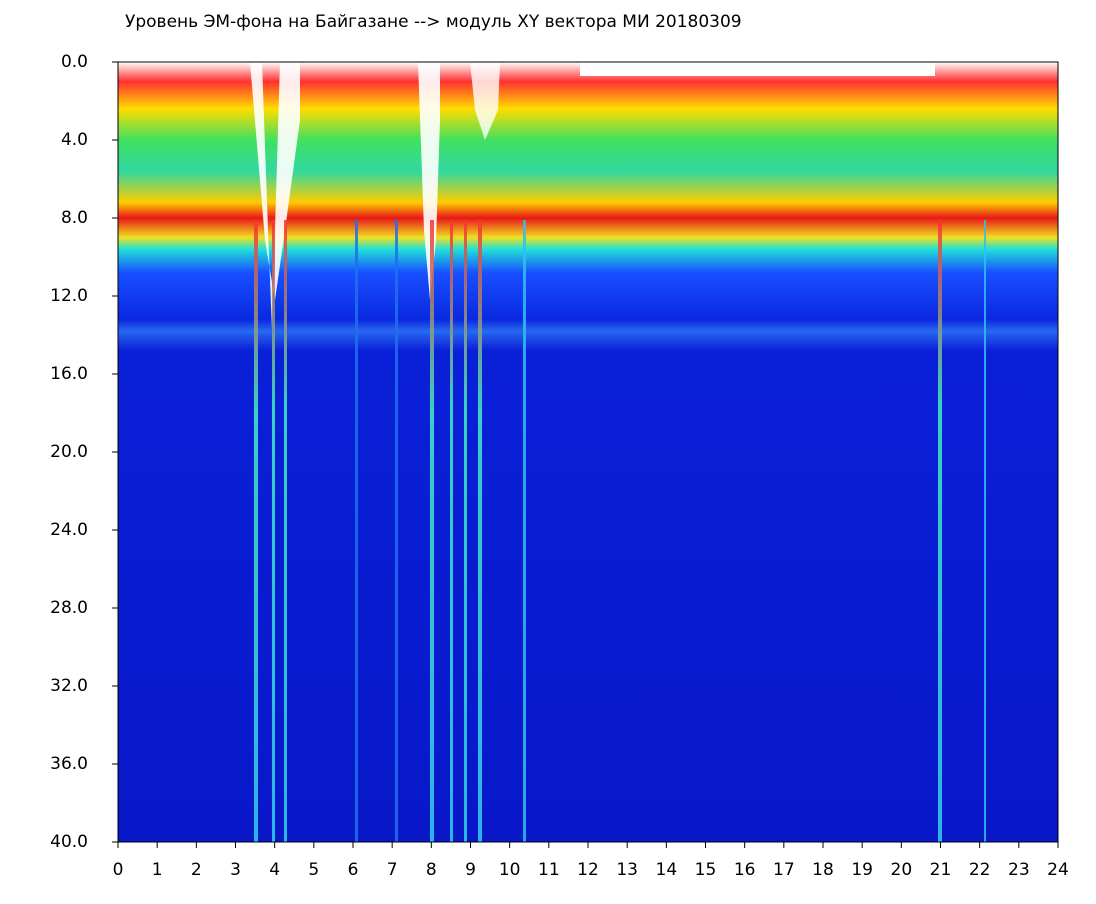  What do you see at coordinates (69, 842) in the screenshot?
I see `y-tick-label: 40.0` at bounding box center [69, 842].